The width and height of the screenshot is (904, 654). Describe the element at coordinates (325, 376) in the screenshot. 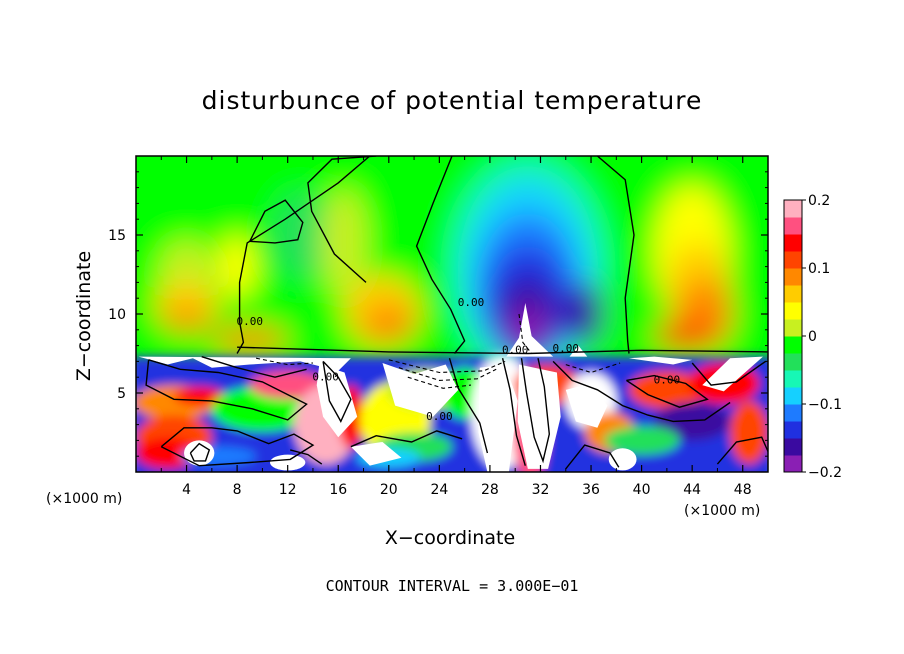

I see `contour-label-1: 0.00` at that location.